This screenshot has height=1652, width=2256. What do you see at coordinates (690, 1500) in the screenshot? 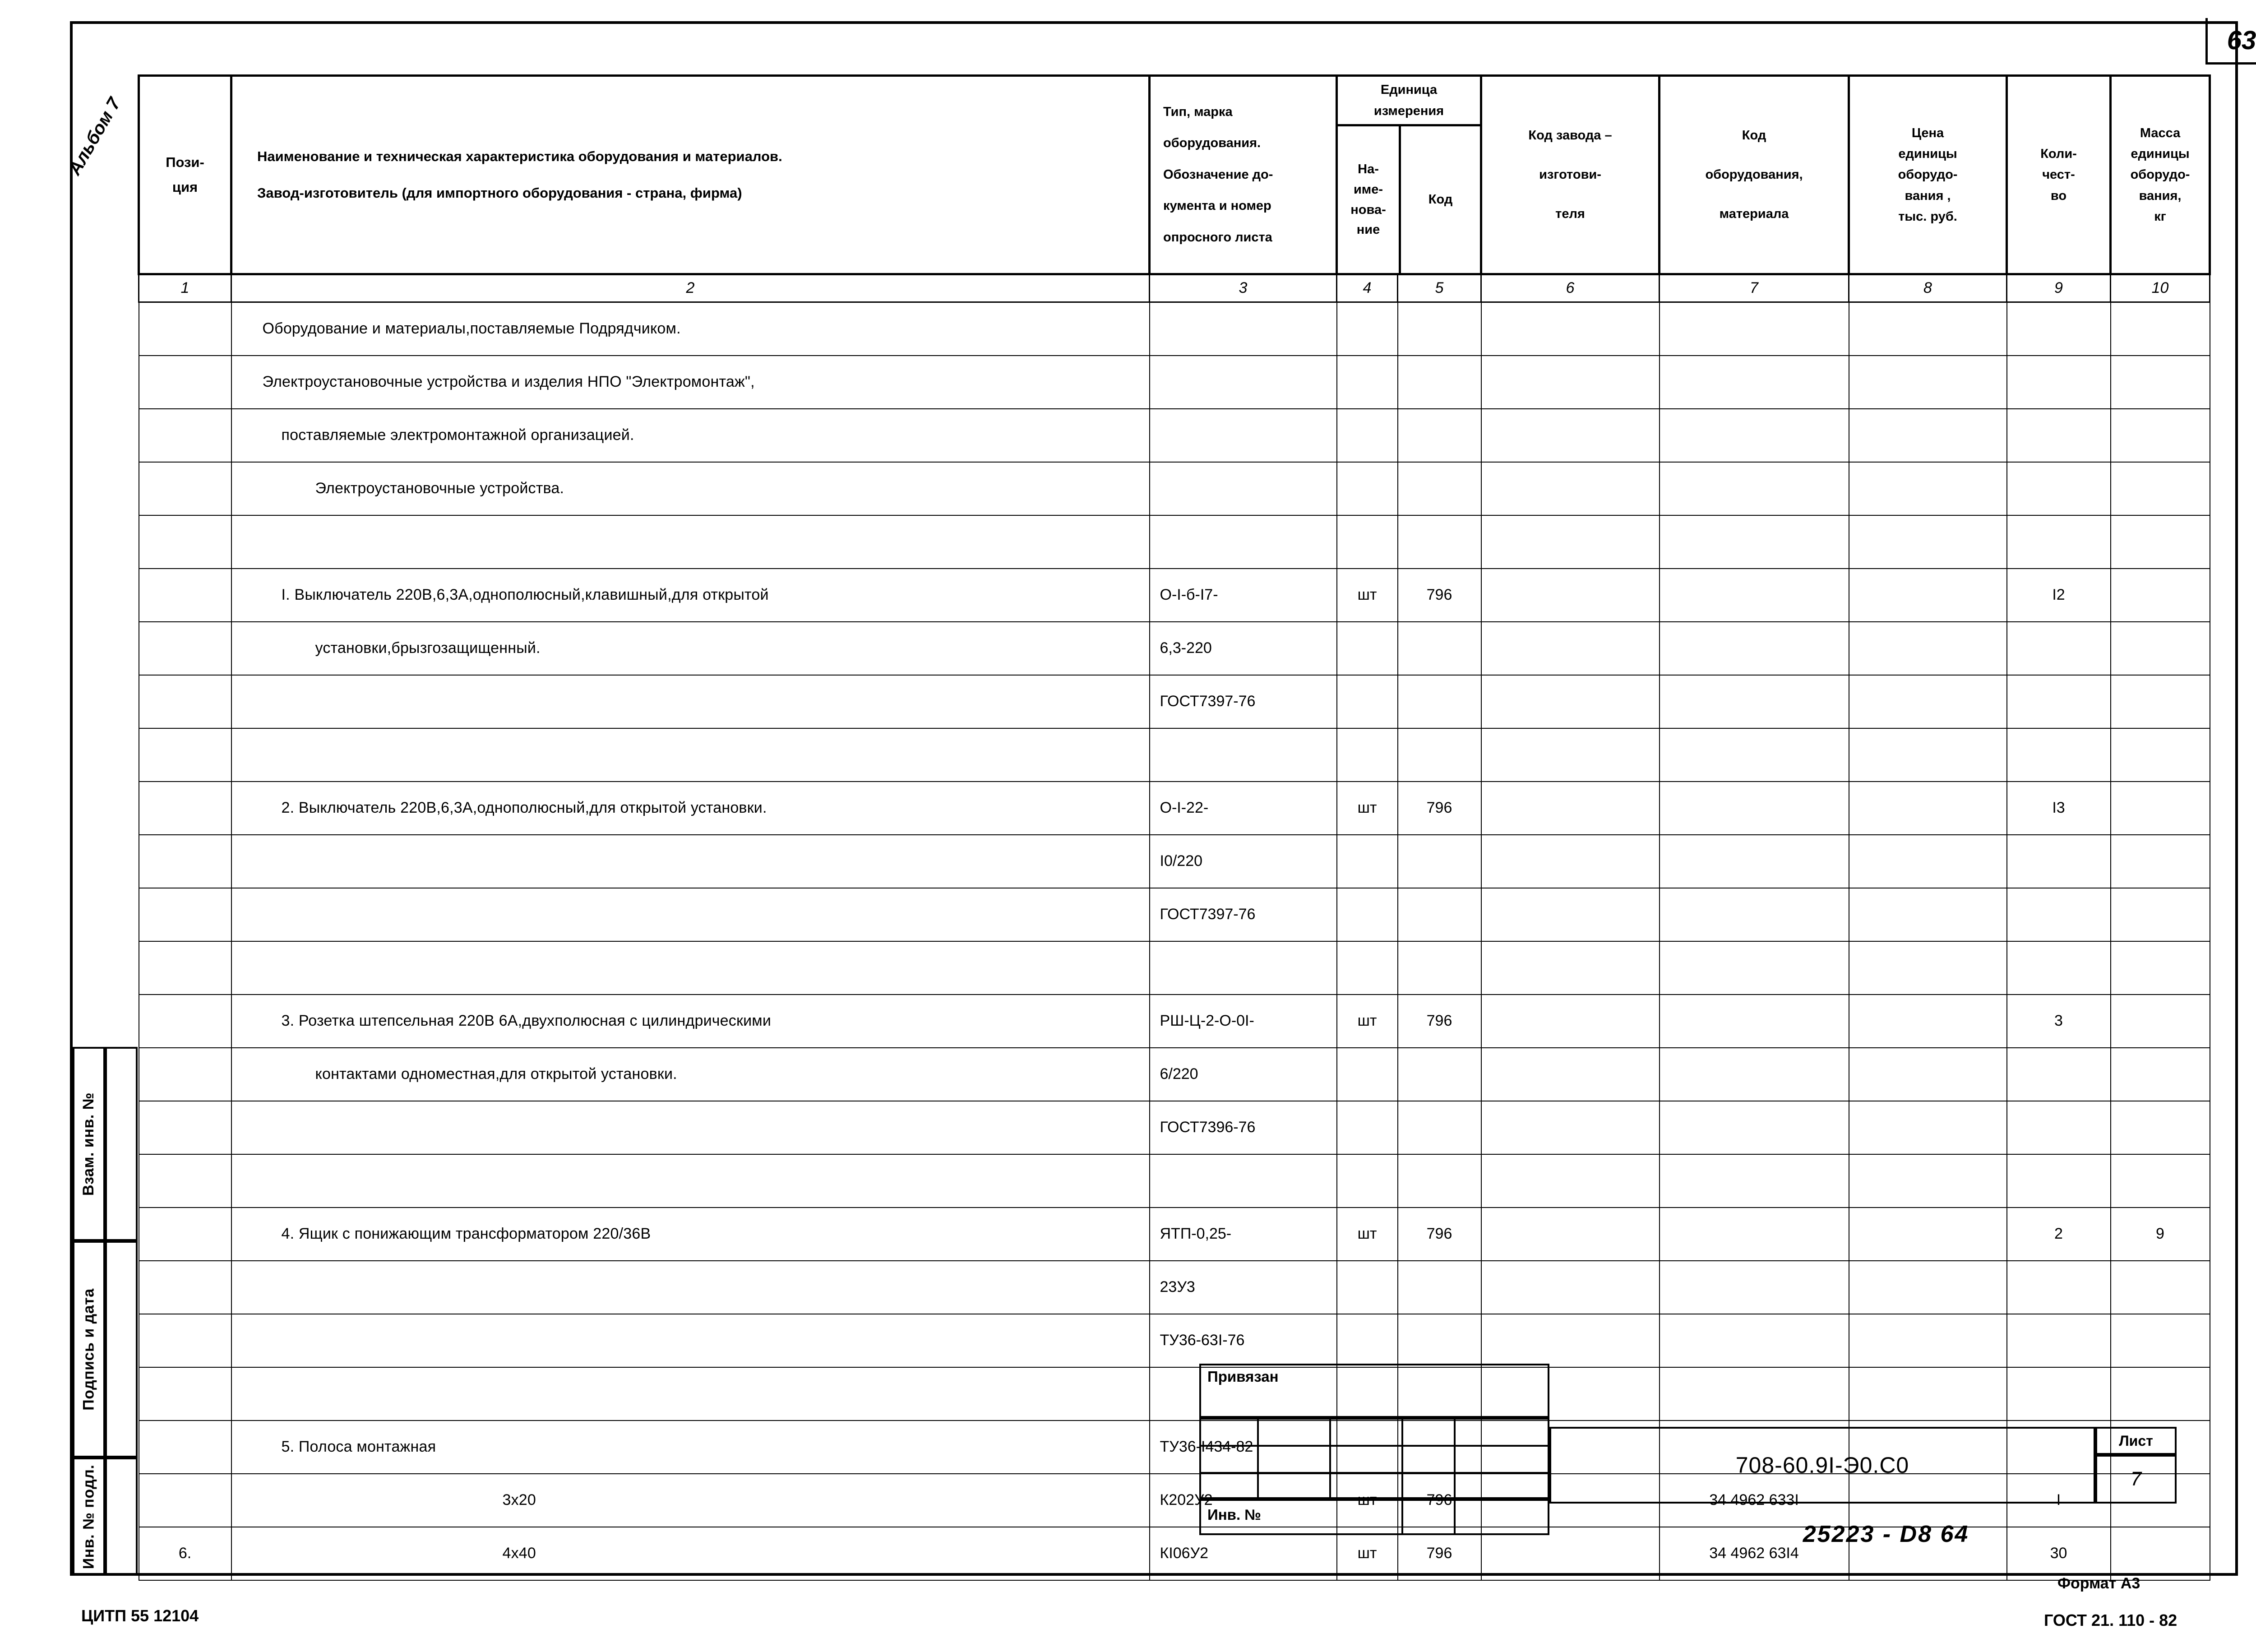
I see `cell-name: 3х20` at bounding box center [690, 1500].